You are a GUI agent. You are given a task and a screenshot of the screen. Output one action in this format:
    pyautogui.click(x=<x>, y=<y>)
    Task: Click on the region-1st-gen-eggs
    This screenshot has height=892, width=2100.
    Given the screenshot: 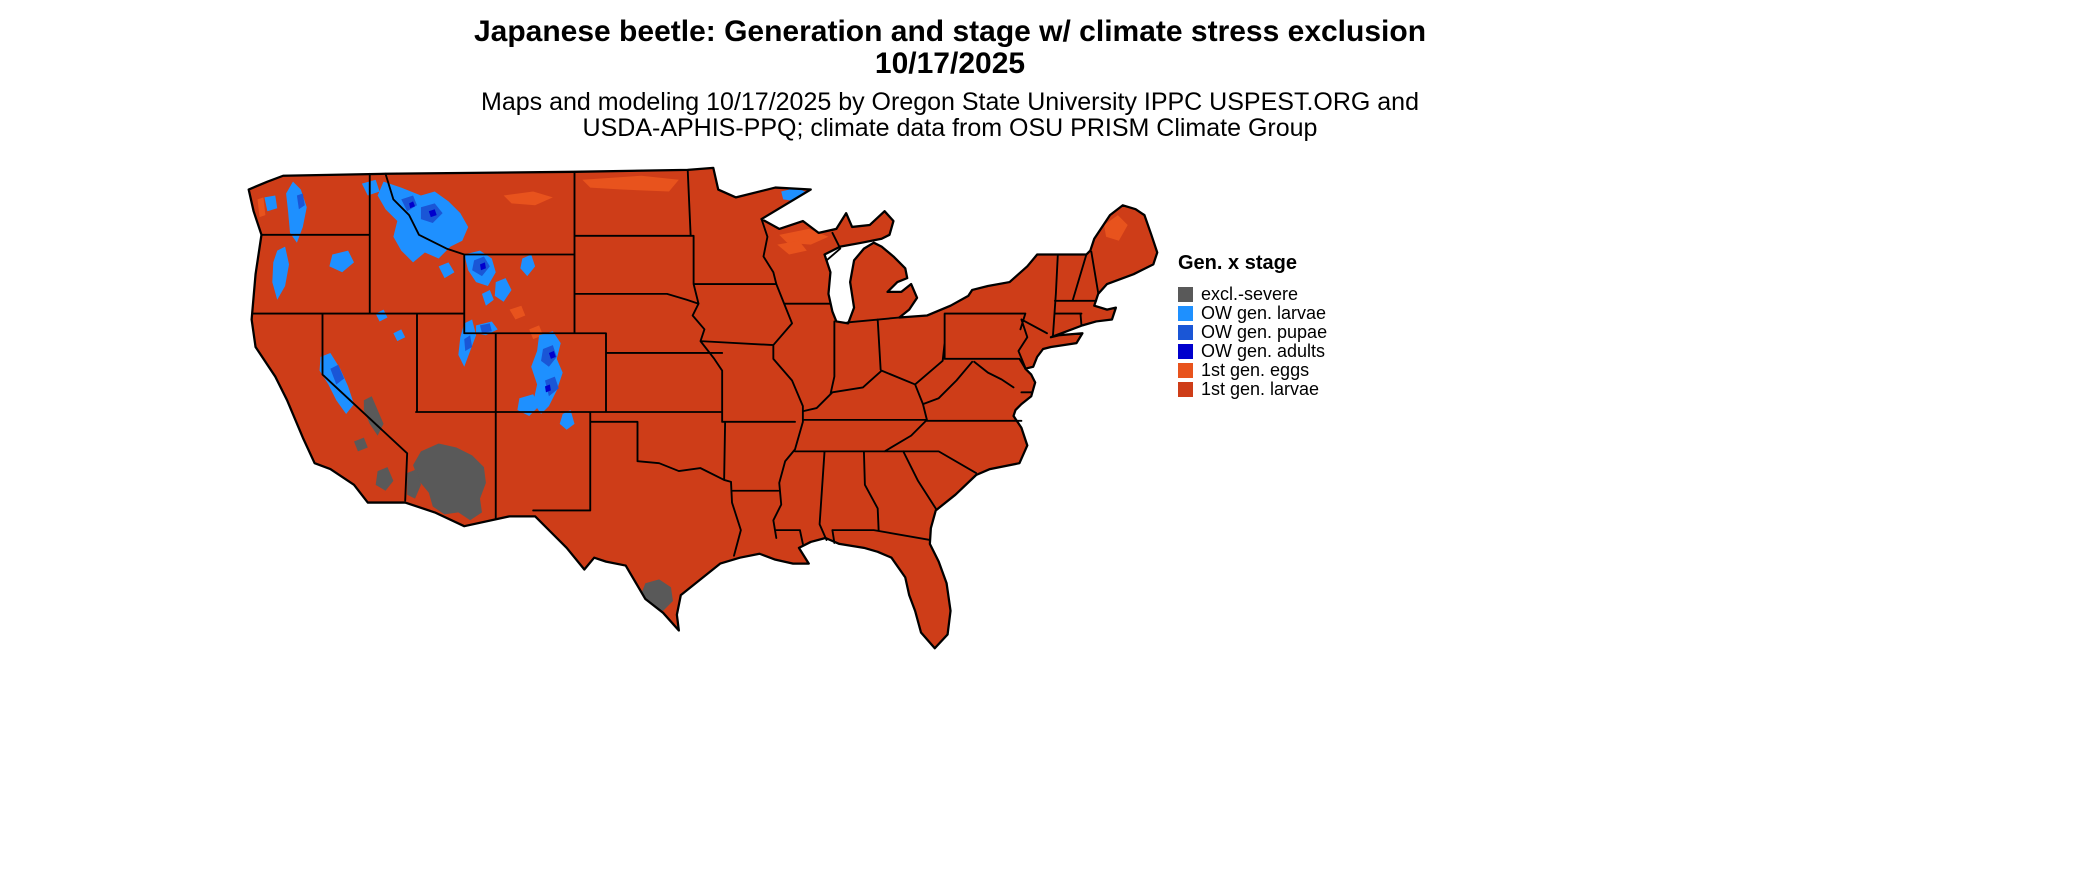 What is the action you would take?
    pyautogui.click(x=692, y=257)
    